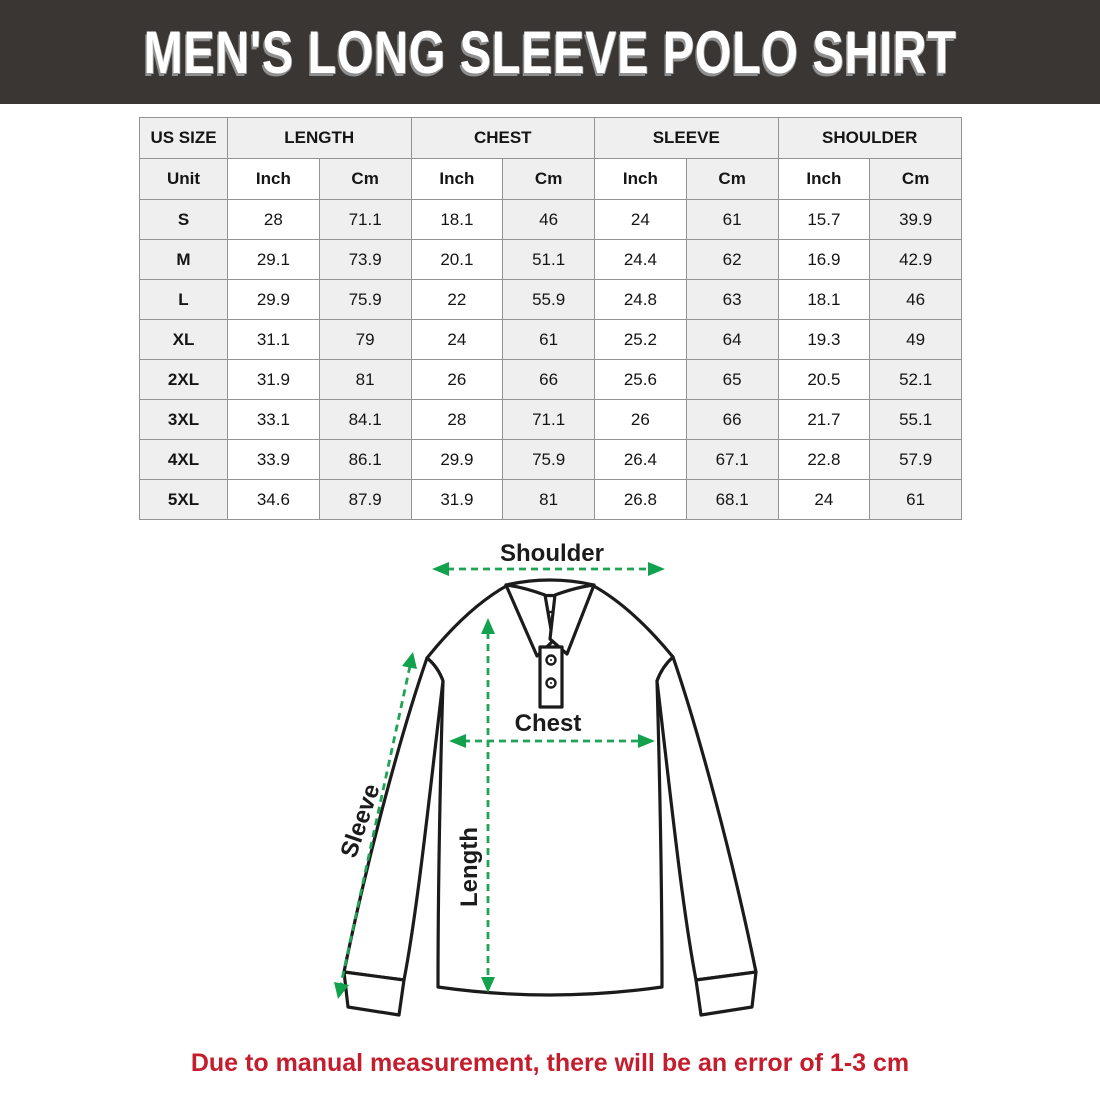 The image size is (1100, 1100). Describe the element at coordinates (551, 677) in the screenshot. I see `shirt-placket` at that location.